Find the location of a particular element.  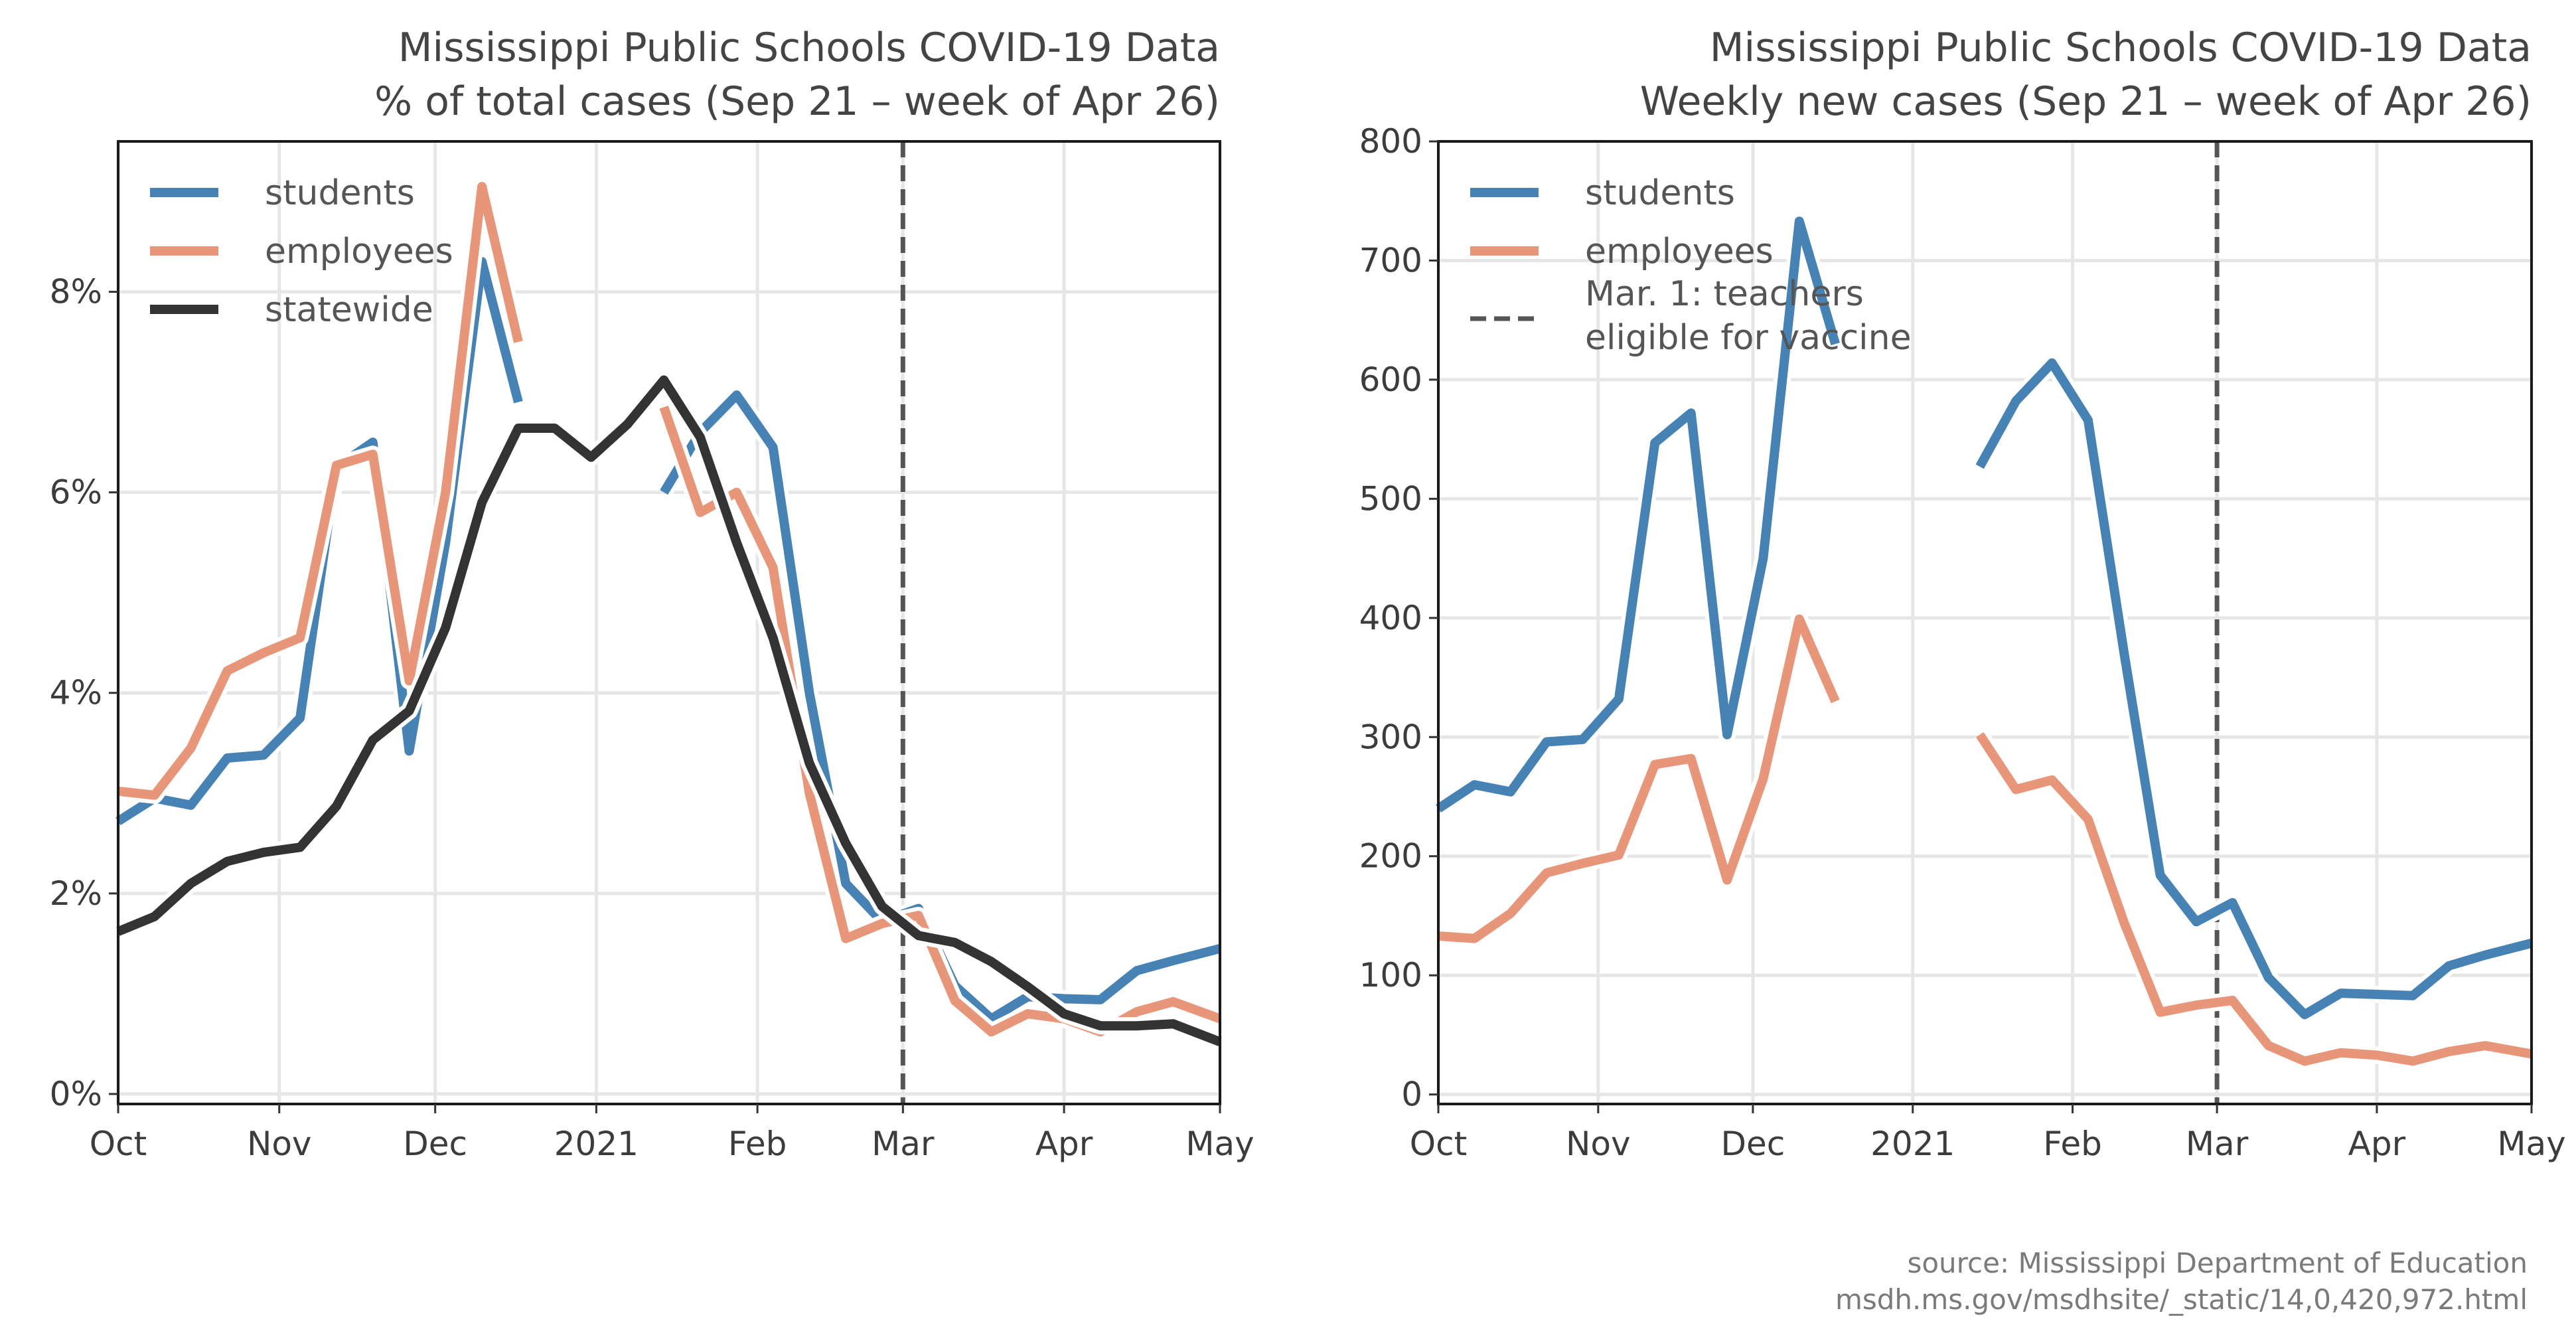

percent-chart-y-ticks: 0% 2% 4% 6% 8% is located at coordinates (84, 693).